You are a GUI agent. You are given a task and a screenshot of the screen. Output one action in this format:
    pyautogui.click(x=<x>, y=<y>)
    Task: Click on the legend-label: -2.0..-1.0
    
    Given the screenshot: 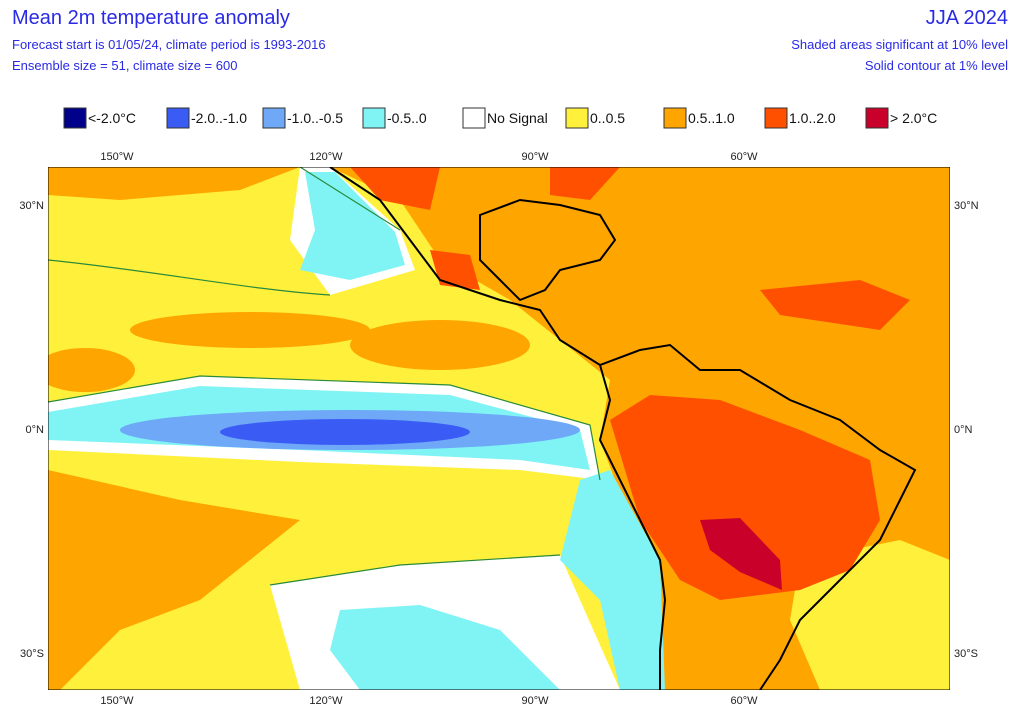 What is the action you would take?
    pyautogui.click(x=219, y=118)
    